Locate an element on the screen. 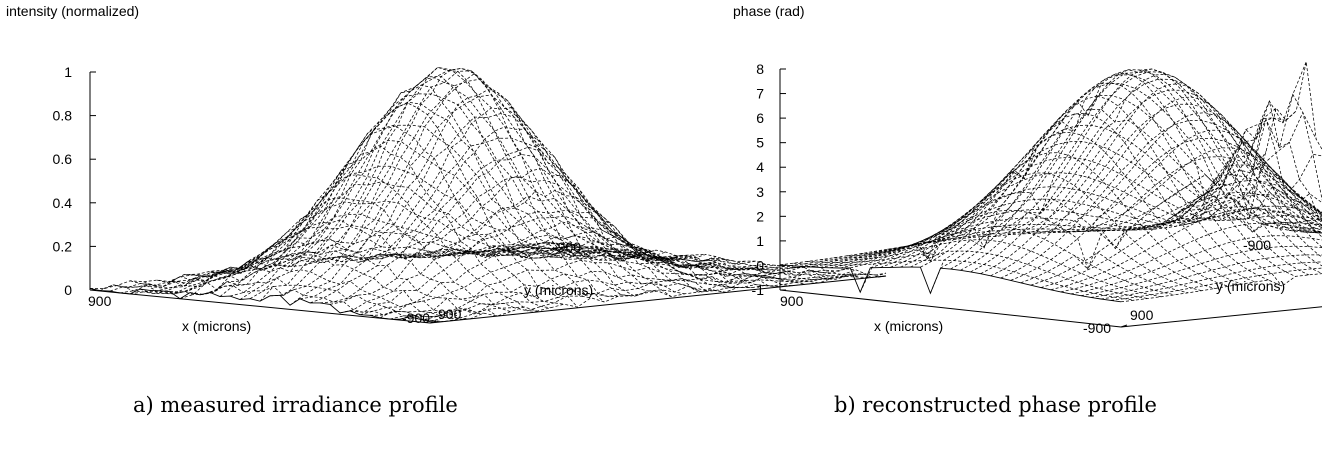  z-axis-label: phase (rad) is located at coordinates (769, 11).